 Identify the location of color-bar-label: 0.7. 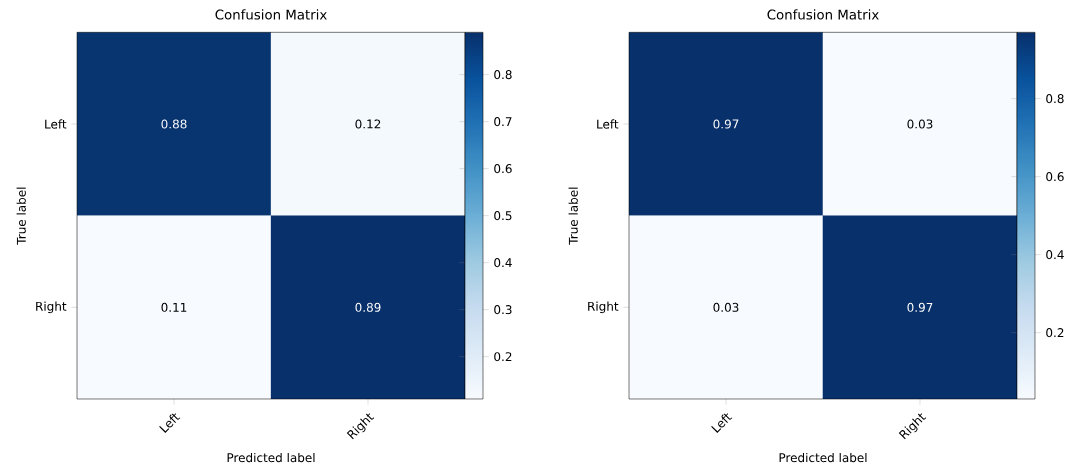
(503, 122).